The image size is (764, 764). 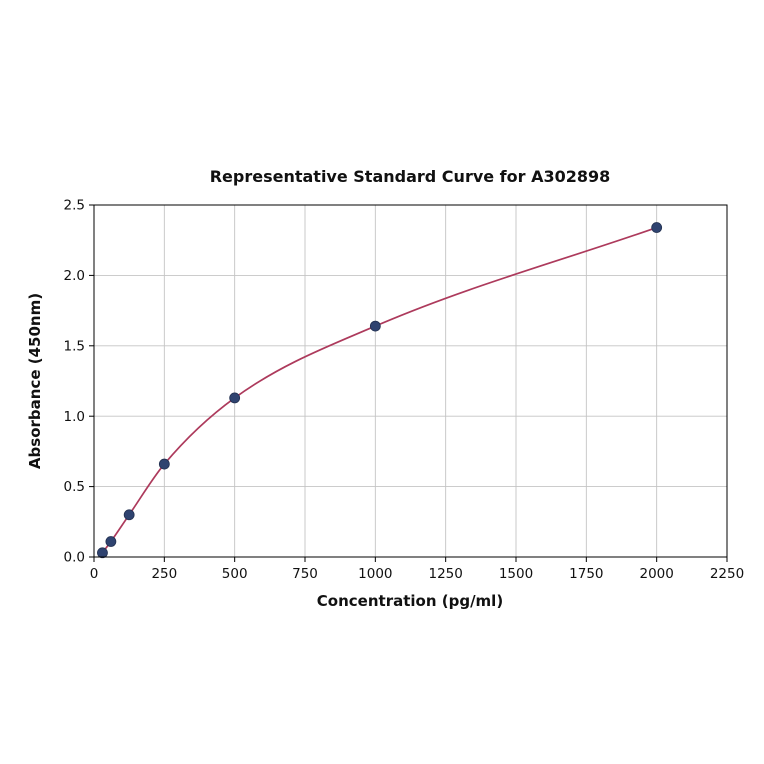 What do you see at coordinates (74, 276) in the screenshot?
I see `y-tick-label: 2.0` at bounding box center [74, 276].